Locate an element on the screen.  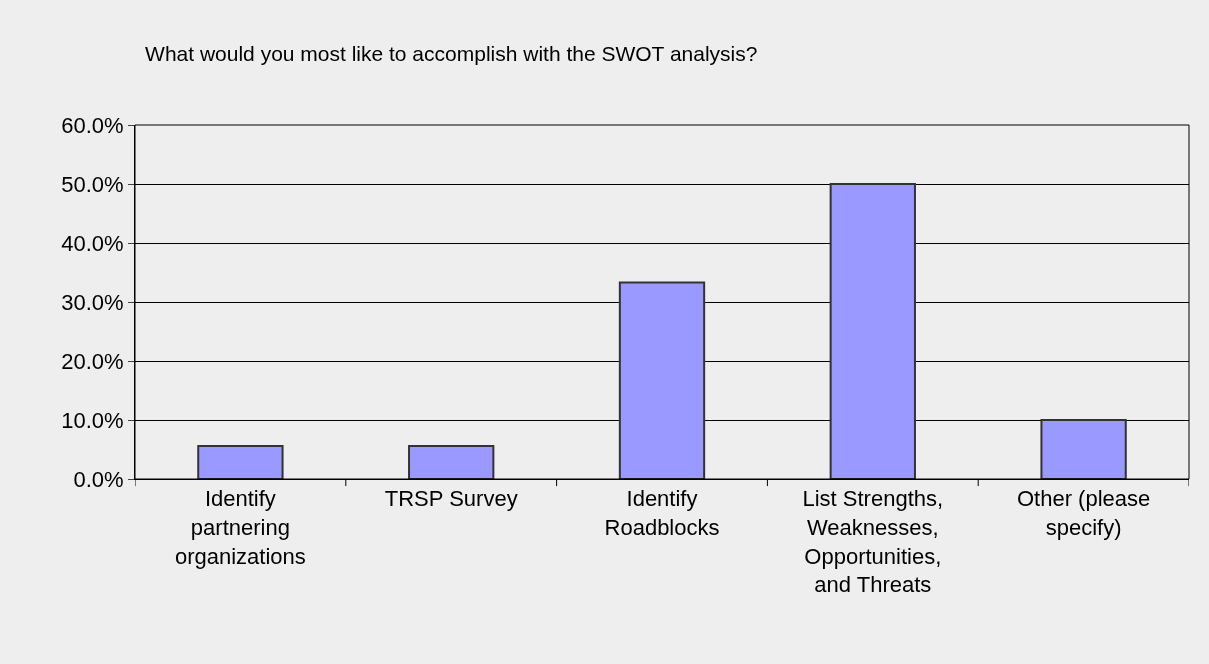
y-tick-label: 10.0% is located at coordinates (92, 420).